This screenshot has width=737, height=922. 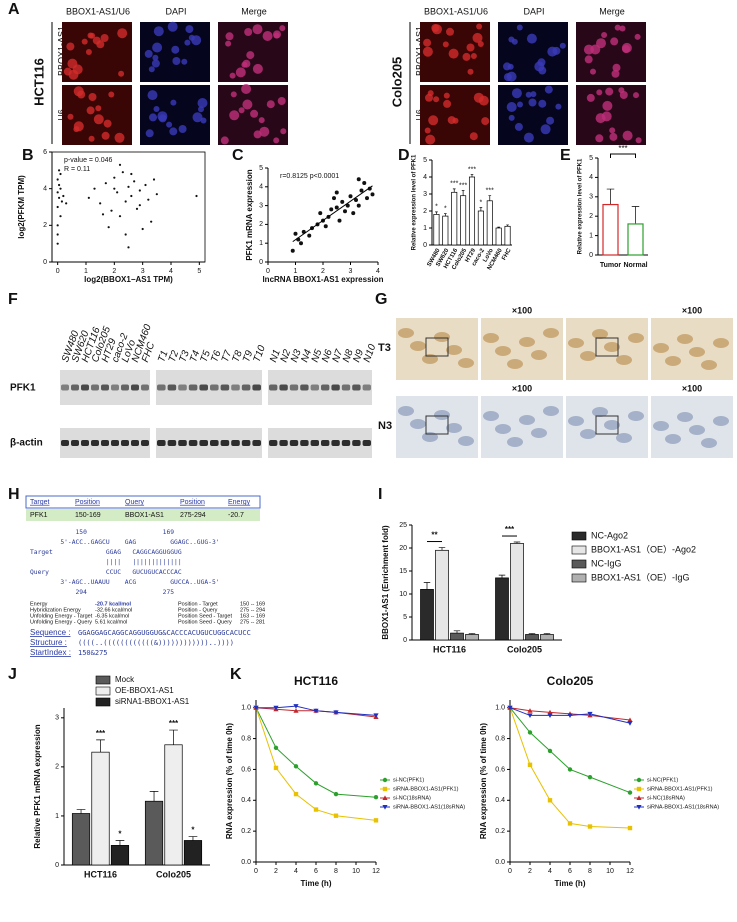 What do you see at coordinates (635, 265) in the screenshot?
I see `x-tick-label: Normal` at bounding box center [635, 265].